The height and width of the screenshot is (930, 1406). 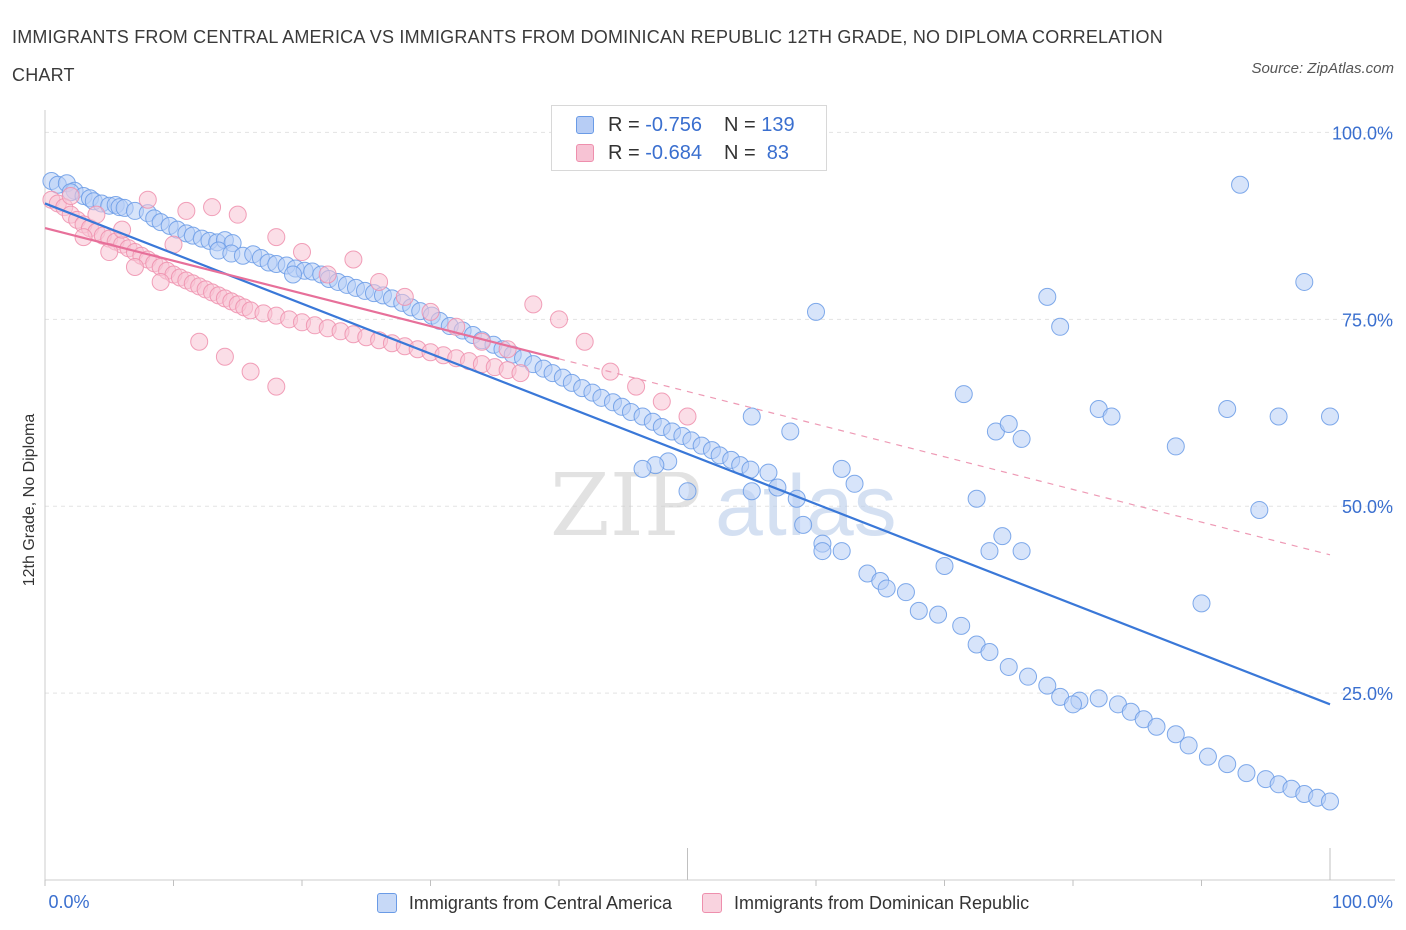 I want to click on watermark: ZIP atlas, so click(x=723, y=506).